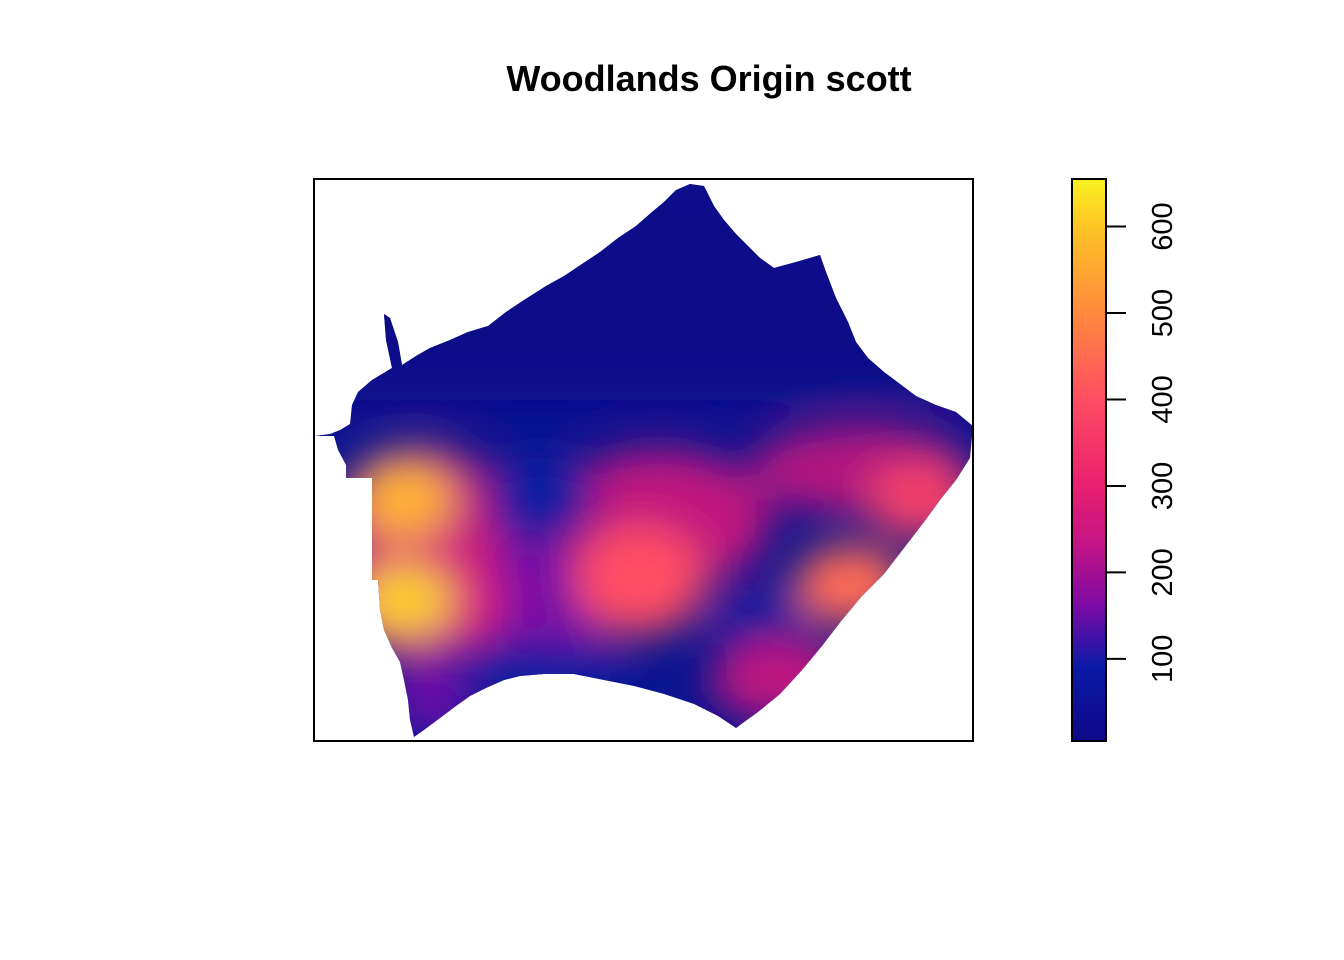 The width and height of the screenshot is (1344, 960). Describe the element at coordinates (1163, 486) in the screenshot. I see `colorbar-tick-label: 300` at that location.